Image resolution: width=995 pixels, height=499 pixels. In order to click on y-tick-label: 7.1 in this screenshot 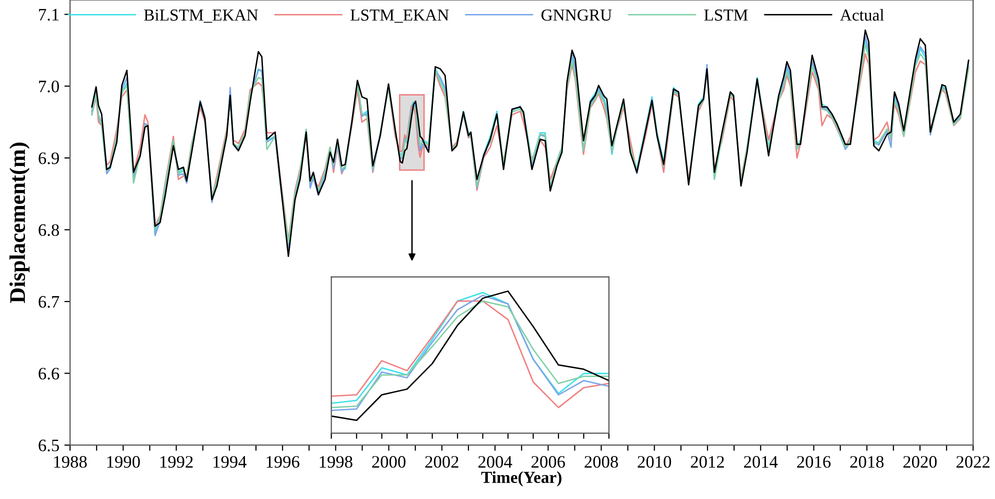, I will do `click(49, 14)`.